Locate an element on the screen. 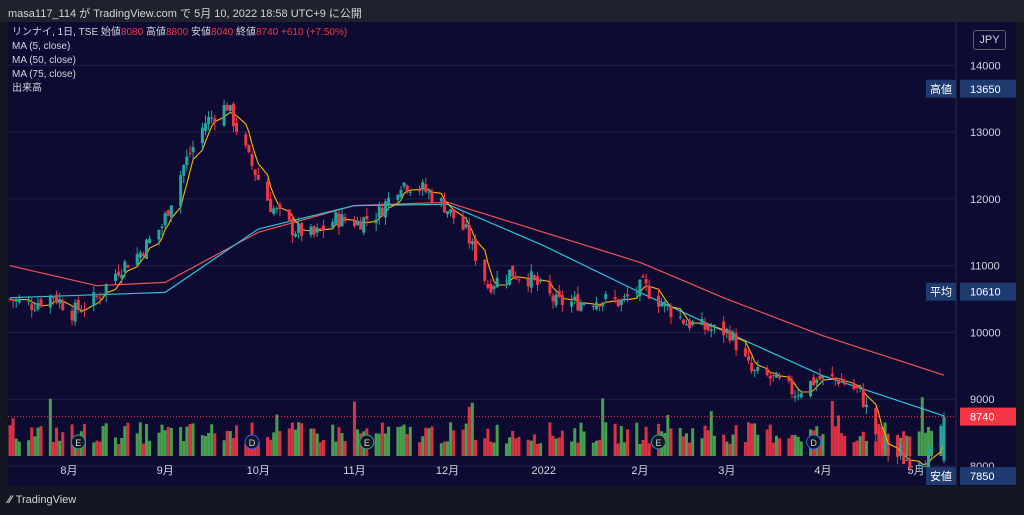 The image size is (1024, 515). change-value: +610 (+7.50%) is located at coordinates (314, 32).